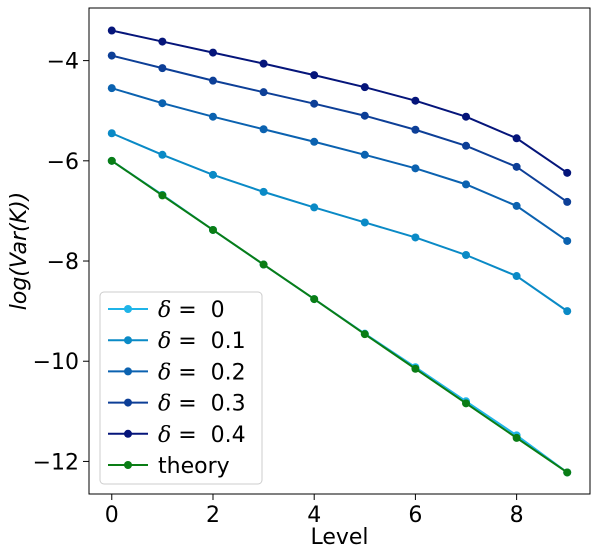 Image resolution: width=597 pixels, height=554 pixels. I want to click on legend-entry-1: δ = 0.1, so click(177, 341).